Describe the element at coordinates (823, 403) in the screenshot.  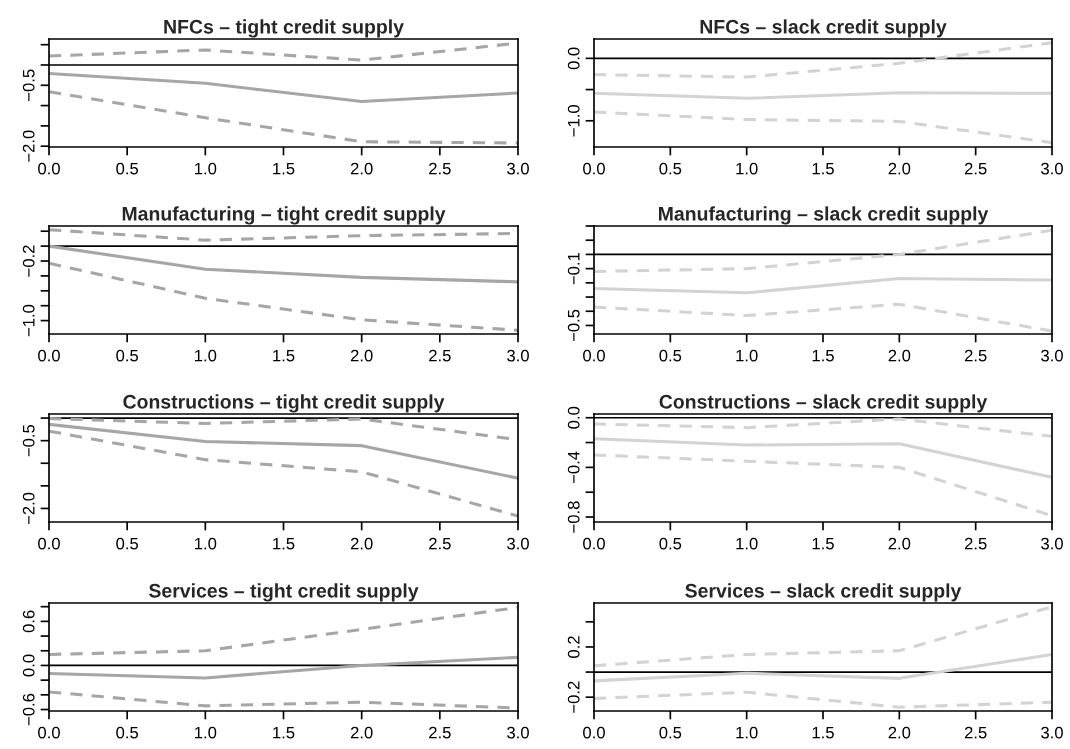
I see `chart-title: Constructions – slack credit supply` at that location.